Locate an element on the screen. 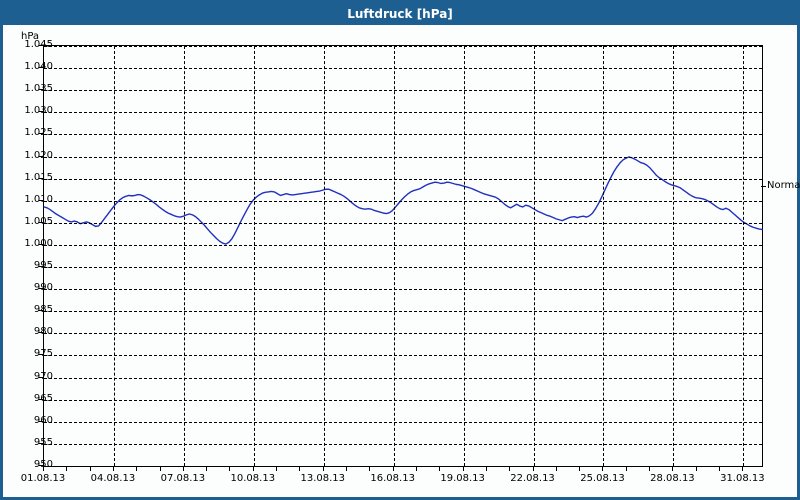  x-axis-tick-label: 22.08.13 is located at coordinates (532, 478).